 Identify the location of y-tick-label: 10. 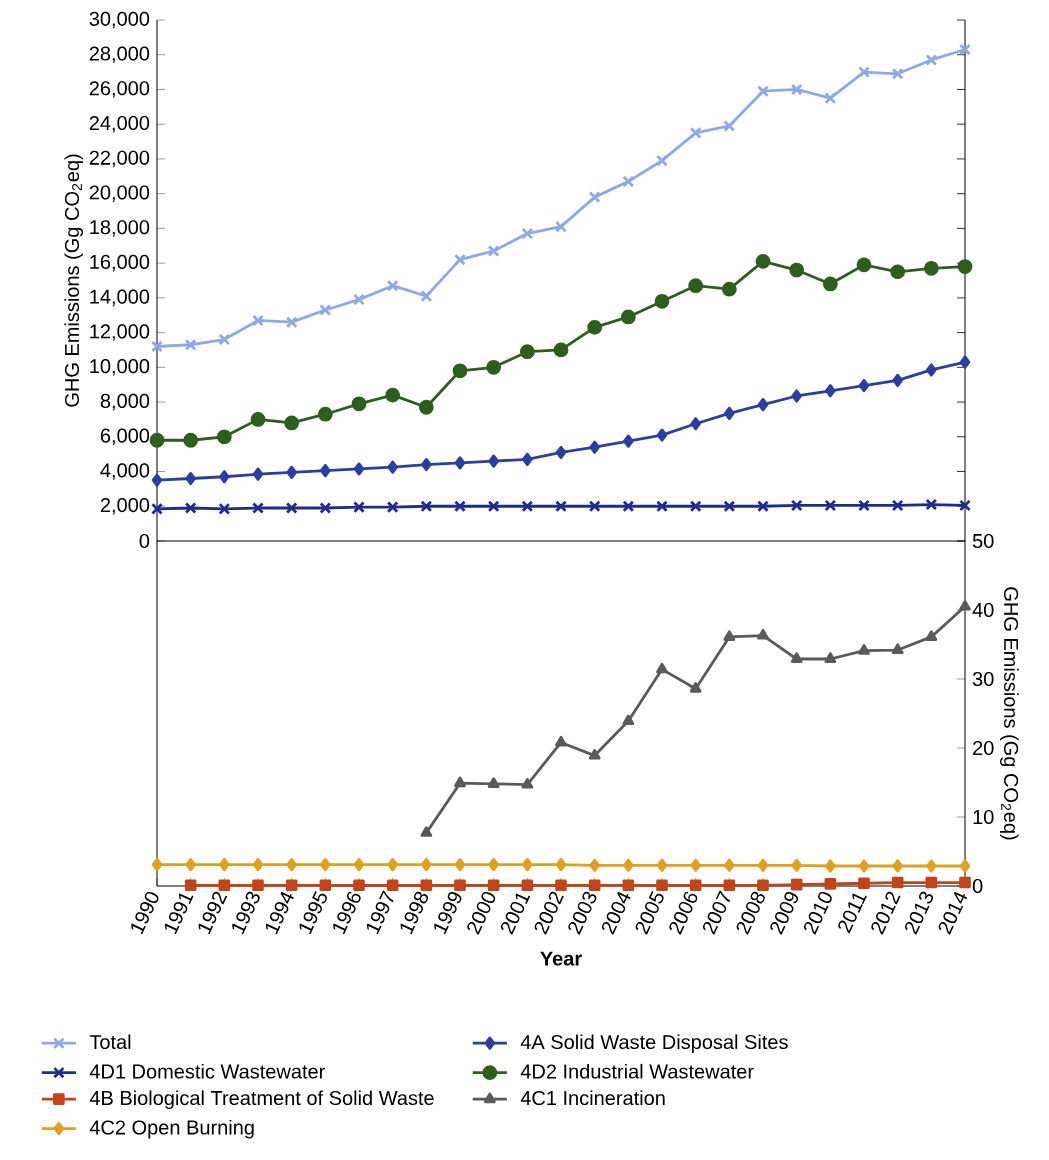
(983, 817).